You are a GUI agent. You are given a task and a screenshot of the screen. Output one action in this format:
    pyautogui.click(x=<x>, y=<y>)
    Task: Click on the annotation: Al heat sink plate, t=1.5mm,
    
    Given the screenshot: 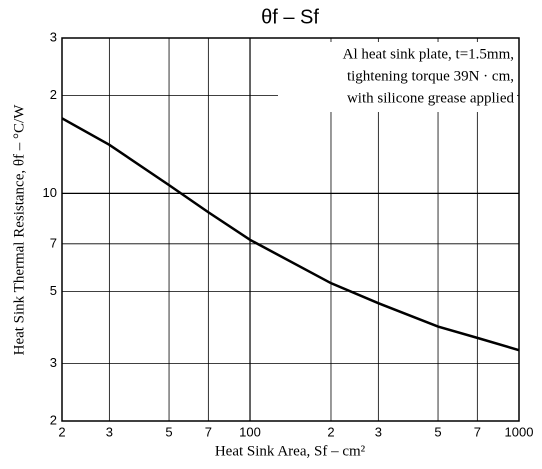 What is the action you would take?
    pyautogui.click(x=428, y=54)
    